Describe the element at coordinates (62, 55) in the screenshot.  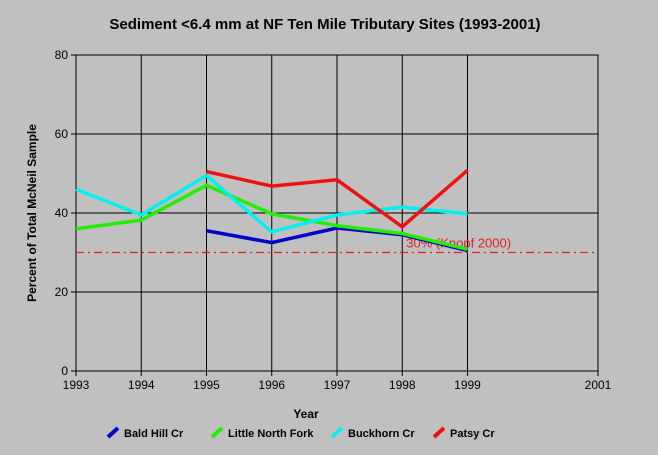
I see `y-tick-label: 80` at that location.